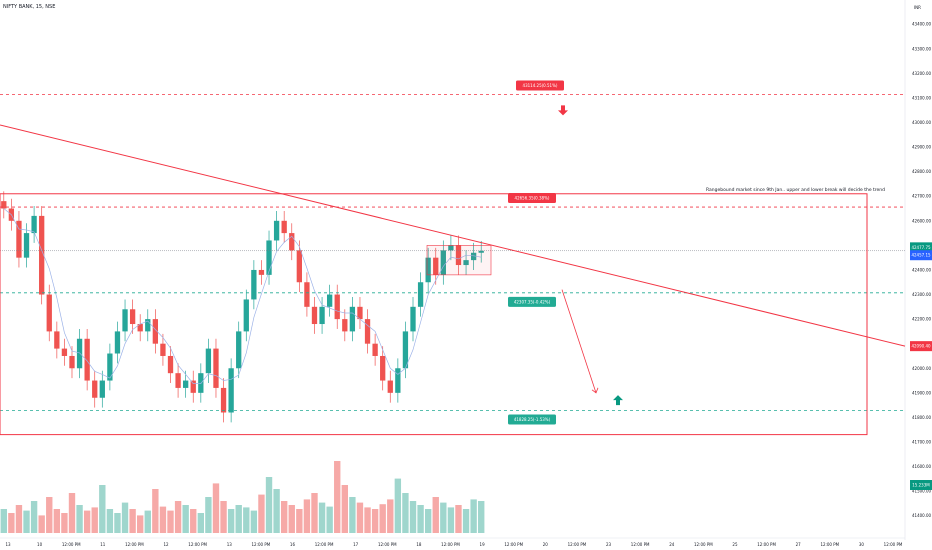 Image resolution: width=932 pixels, height=550 pixels. I want to click on y-tick-label: 41900.00, so click(922, 392).